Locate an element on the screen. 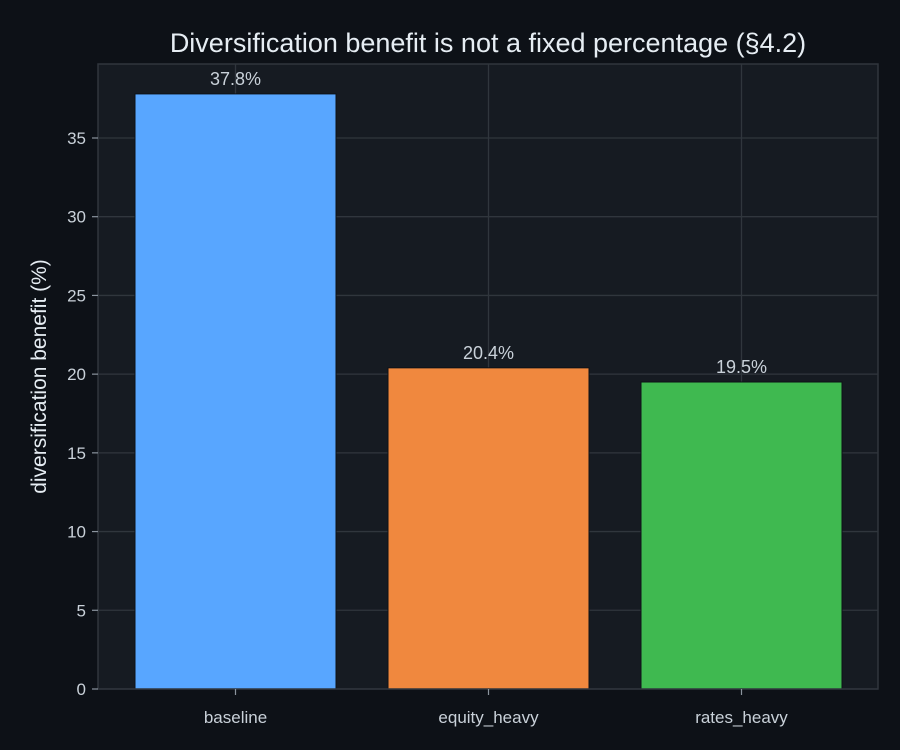 Image resolution: width=900 pixels, height=750 pixels. bar-value-label: 20.4% is located at coordinates (488, 353).